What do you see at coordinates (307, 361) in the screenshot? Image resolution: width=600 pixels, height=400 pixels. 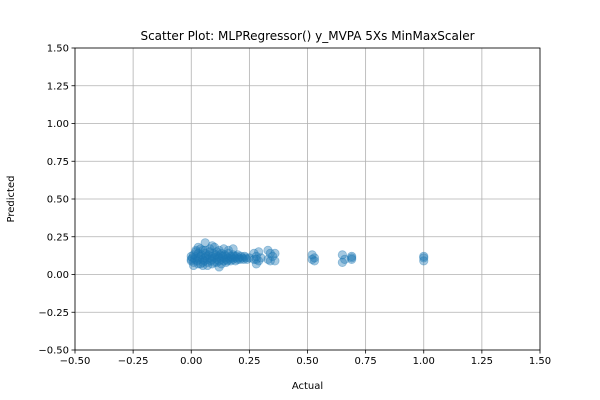 I see `x-tick-label: 0.50` at bounding box center [307, 361].